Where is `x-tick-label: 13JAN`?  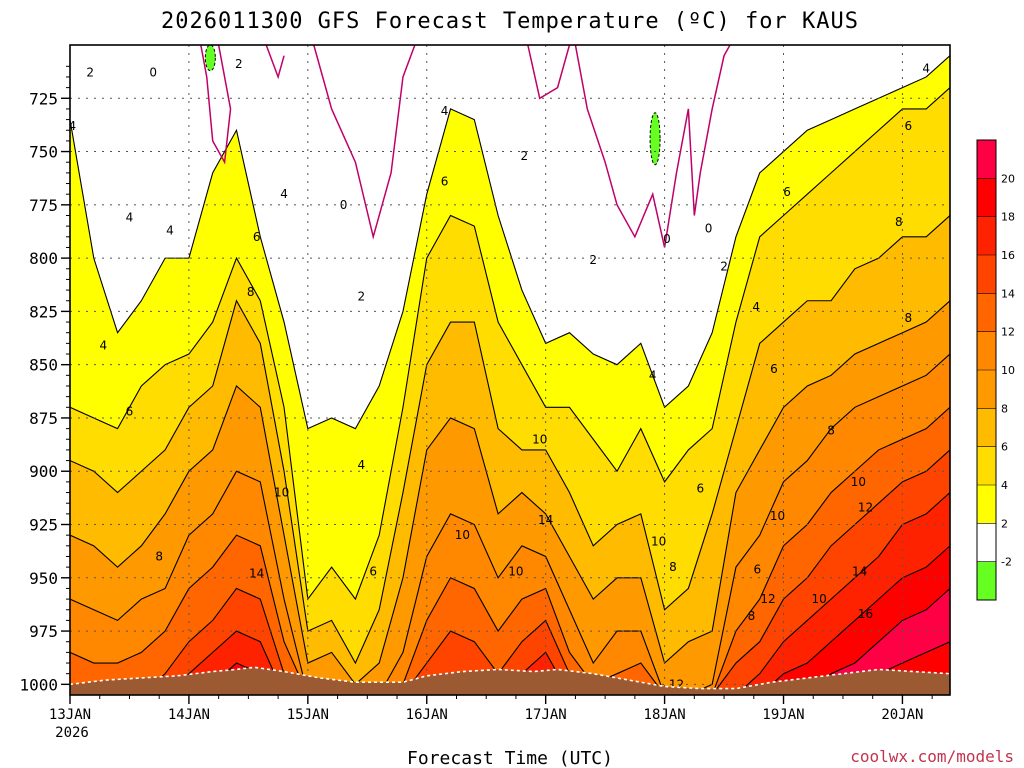
x-tick-label: 13JAN is located at coordinates (70, 715).